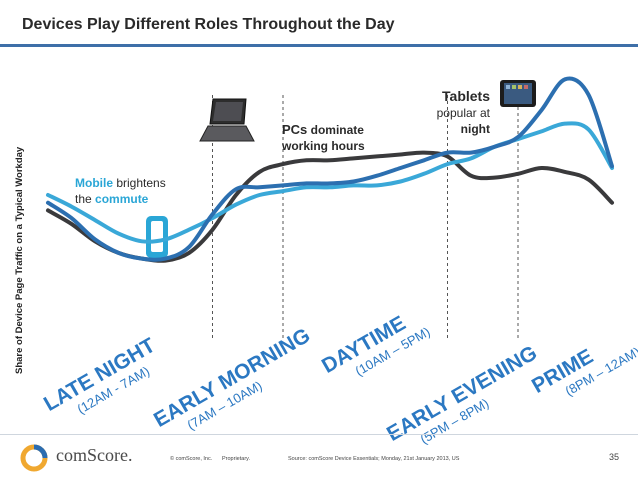  Describe the element at coordinates (466, 96) in the screenshot. I see `tablets-annotation-word: Tablets` at that location.